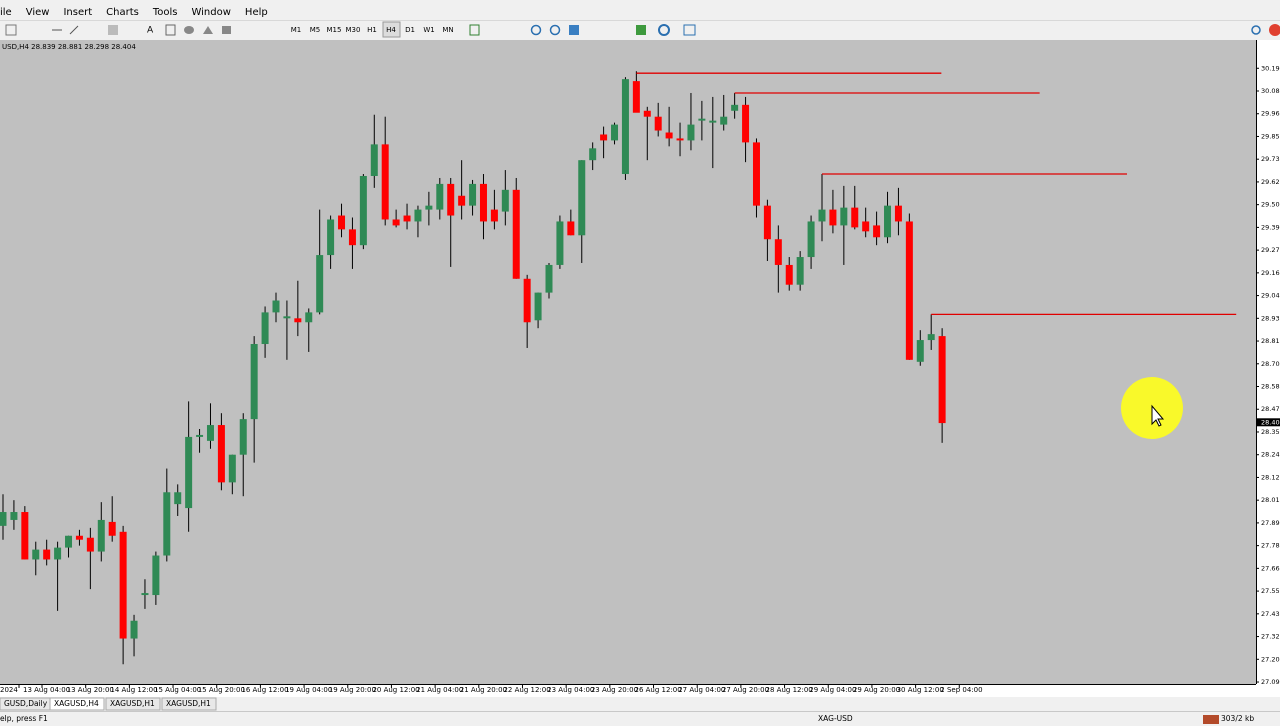 Image resolution: width=1280 pixels, height=726 pixels. I want to click on price-label: 27.665, so click(1270, 568).